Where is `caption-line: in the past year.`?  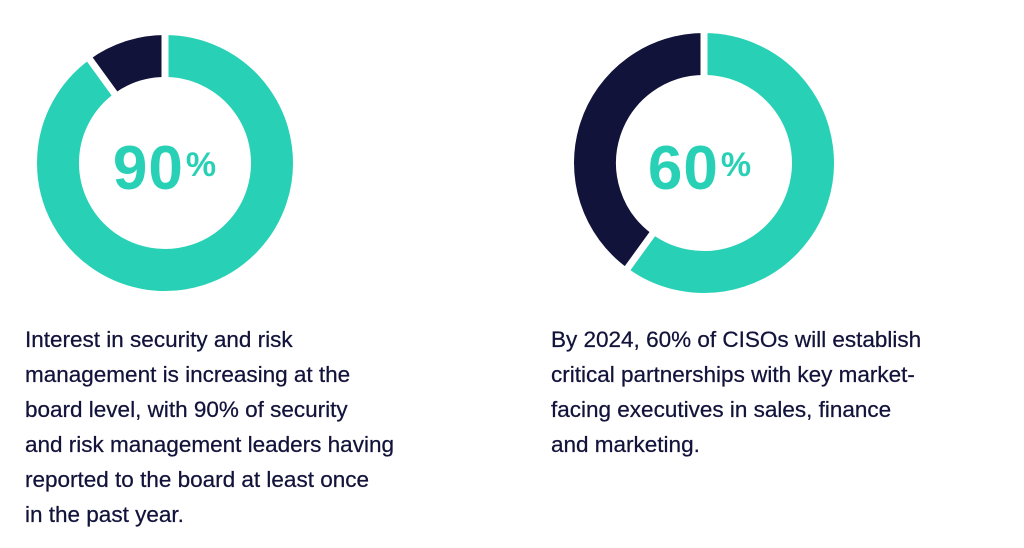
caption-line: in the past year. is located at coordinates (104, 514).